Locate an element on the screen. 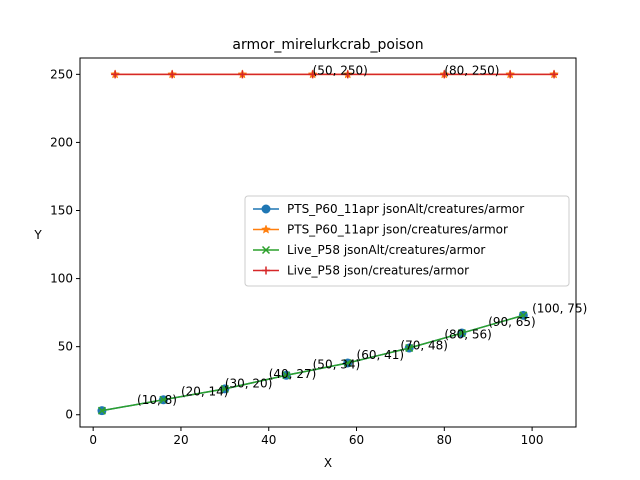 This screenshot has width=640, height=480. y-tick-label: 50 is located at coordinates (65, 347).